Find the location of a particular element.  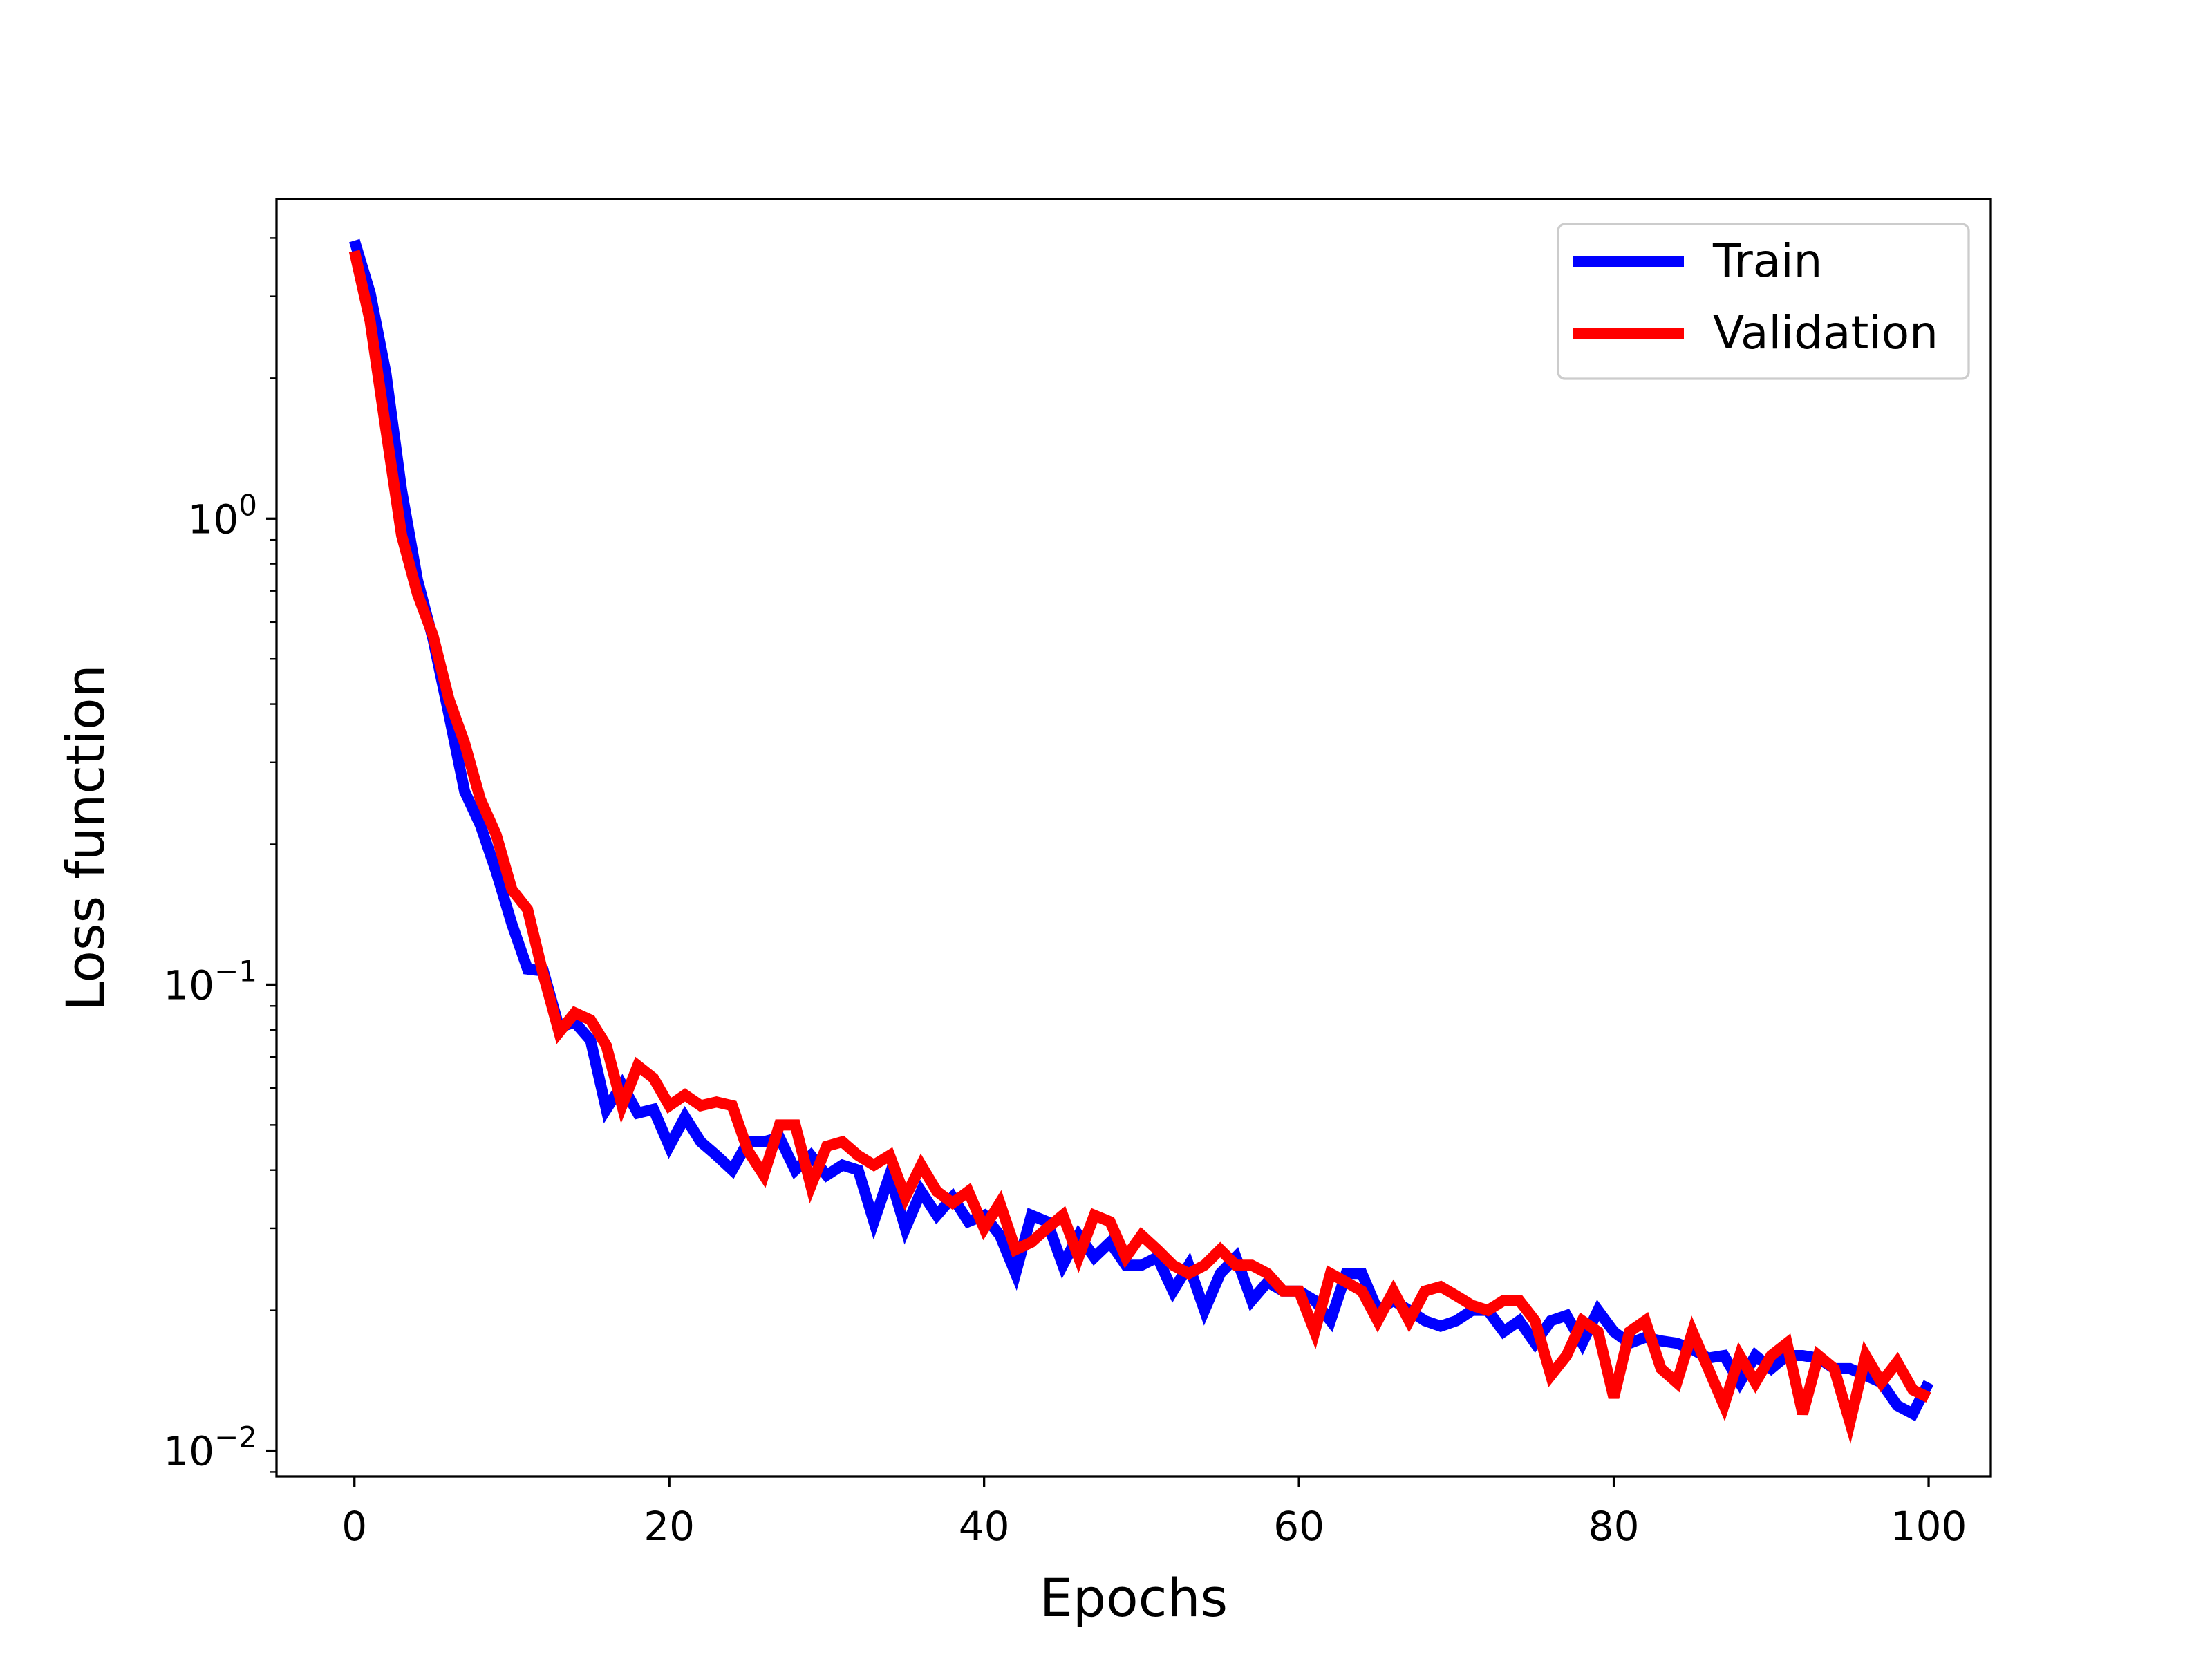

x-tick-label: 100 is located at coordinates (1929, 1526).